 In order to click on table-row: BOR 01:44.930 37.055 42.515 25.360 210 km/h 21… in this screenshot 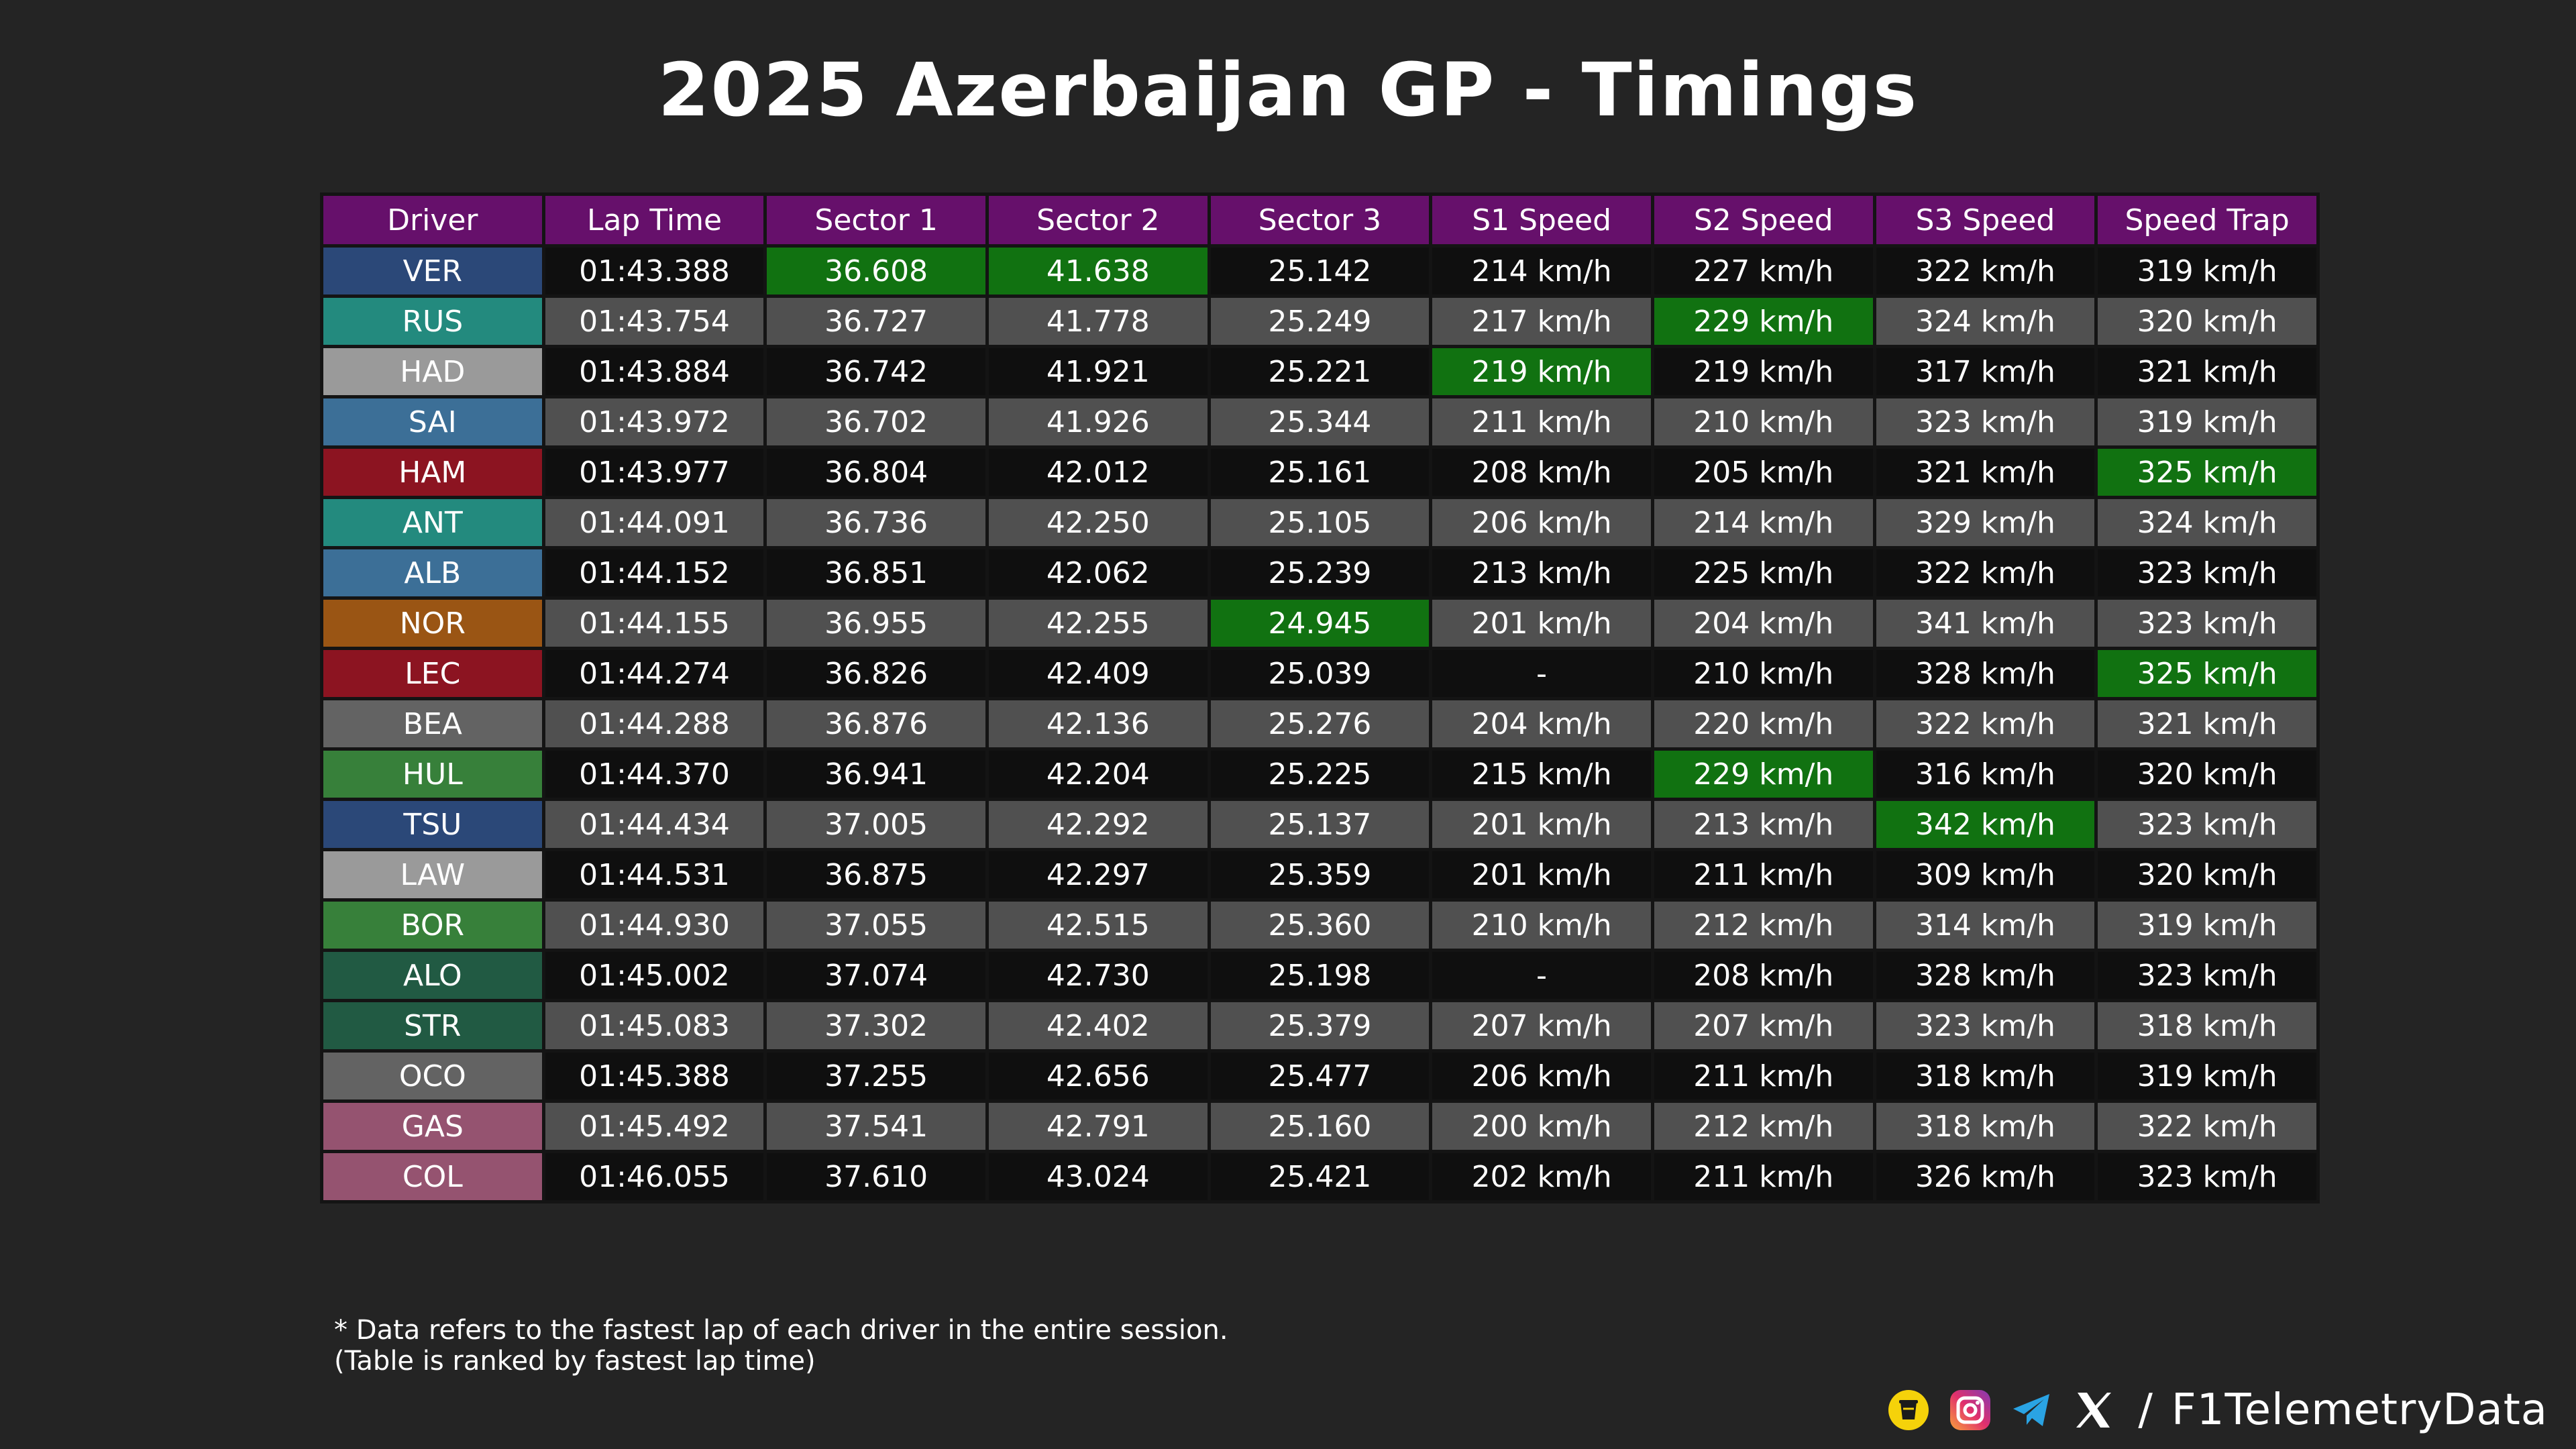, I will do `click(1320, 925)`.